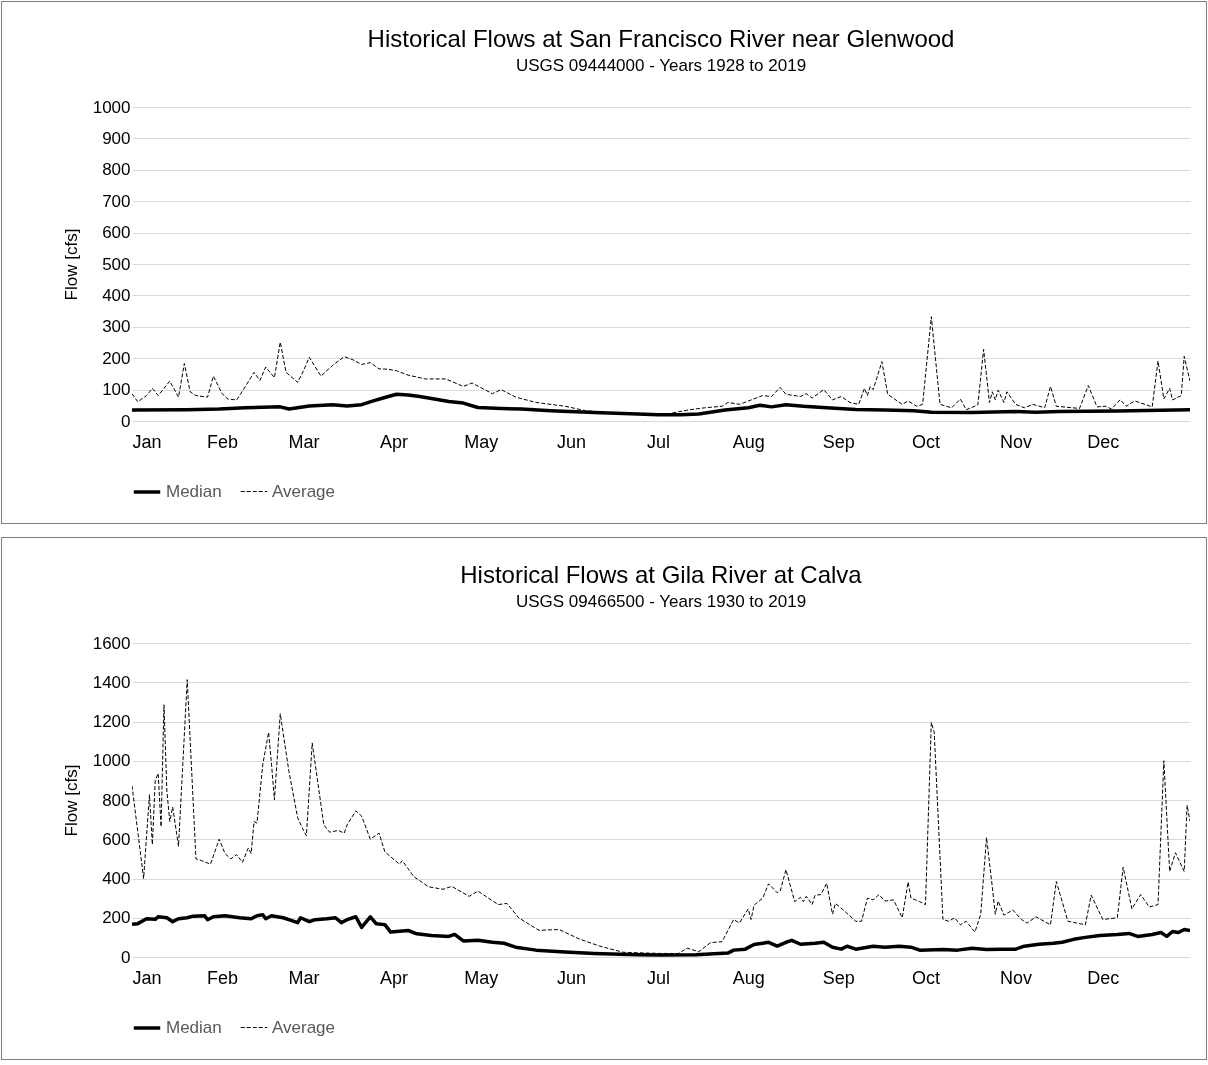  I want to click on y-tick-label: 1600, so click(111, 643).